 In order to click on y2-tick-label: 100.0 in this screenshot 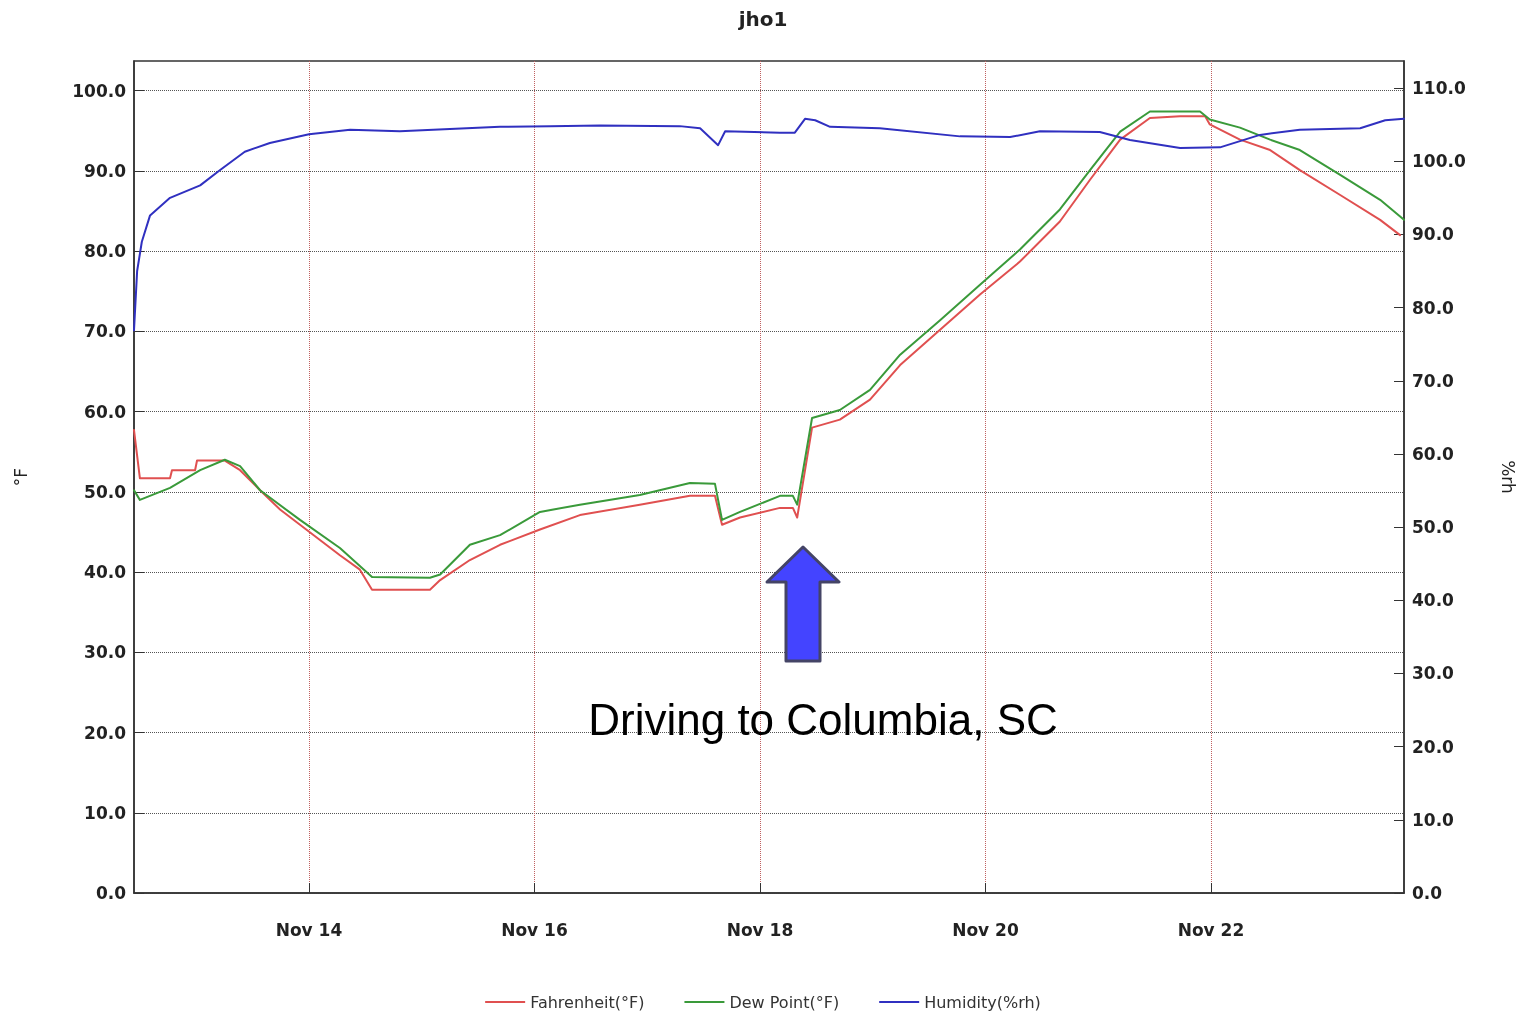, I will do `click(1439, 161)`.